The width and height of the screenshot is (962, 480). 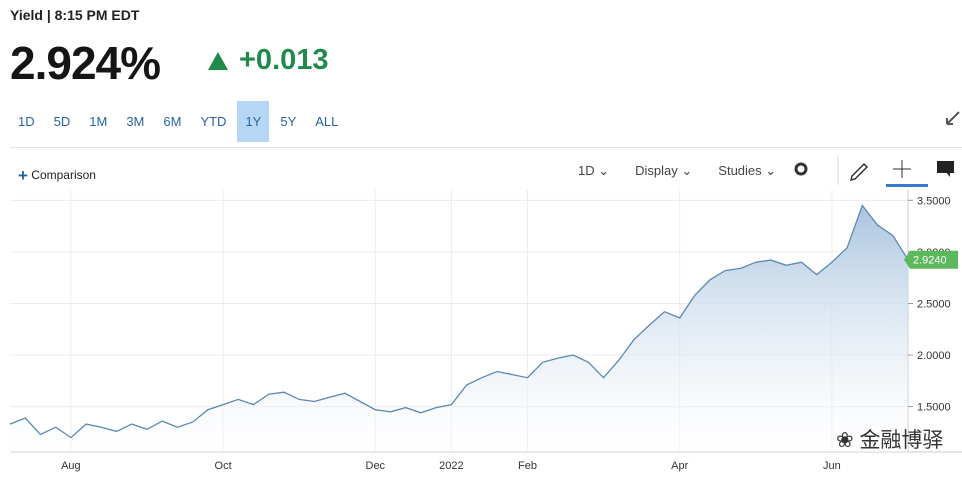 What do you see at coordinates (527, 466) in the screenshot?
I see `x-tick-label: Feb` at bounding box center [527, 466].